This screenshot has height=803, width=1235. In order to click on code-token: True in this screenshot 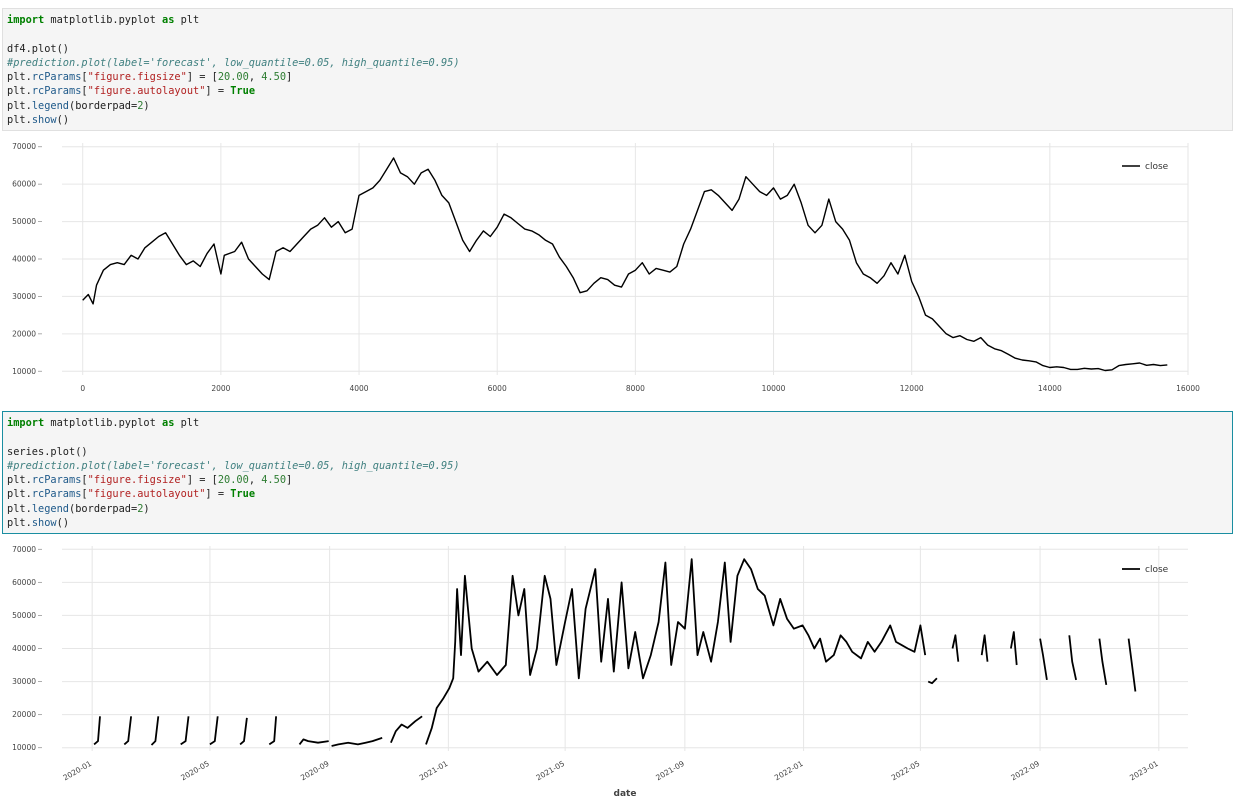, I will do `click(243, 494)`.